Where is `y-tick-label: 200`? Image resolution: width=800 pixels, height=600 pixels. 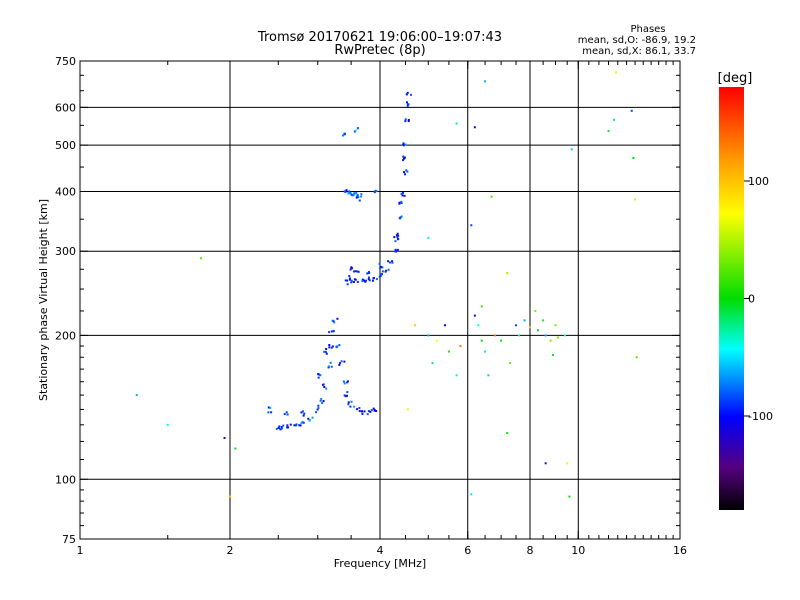
y-tick-label: 200 is located at coordinates (65, 335).